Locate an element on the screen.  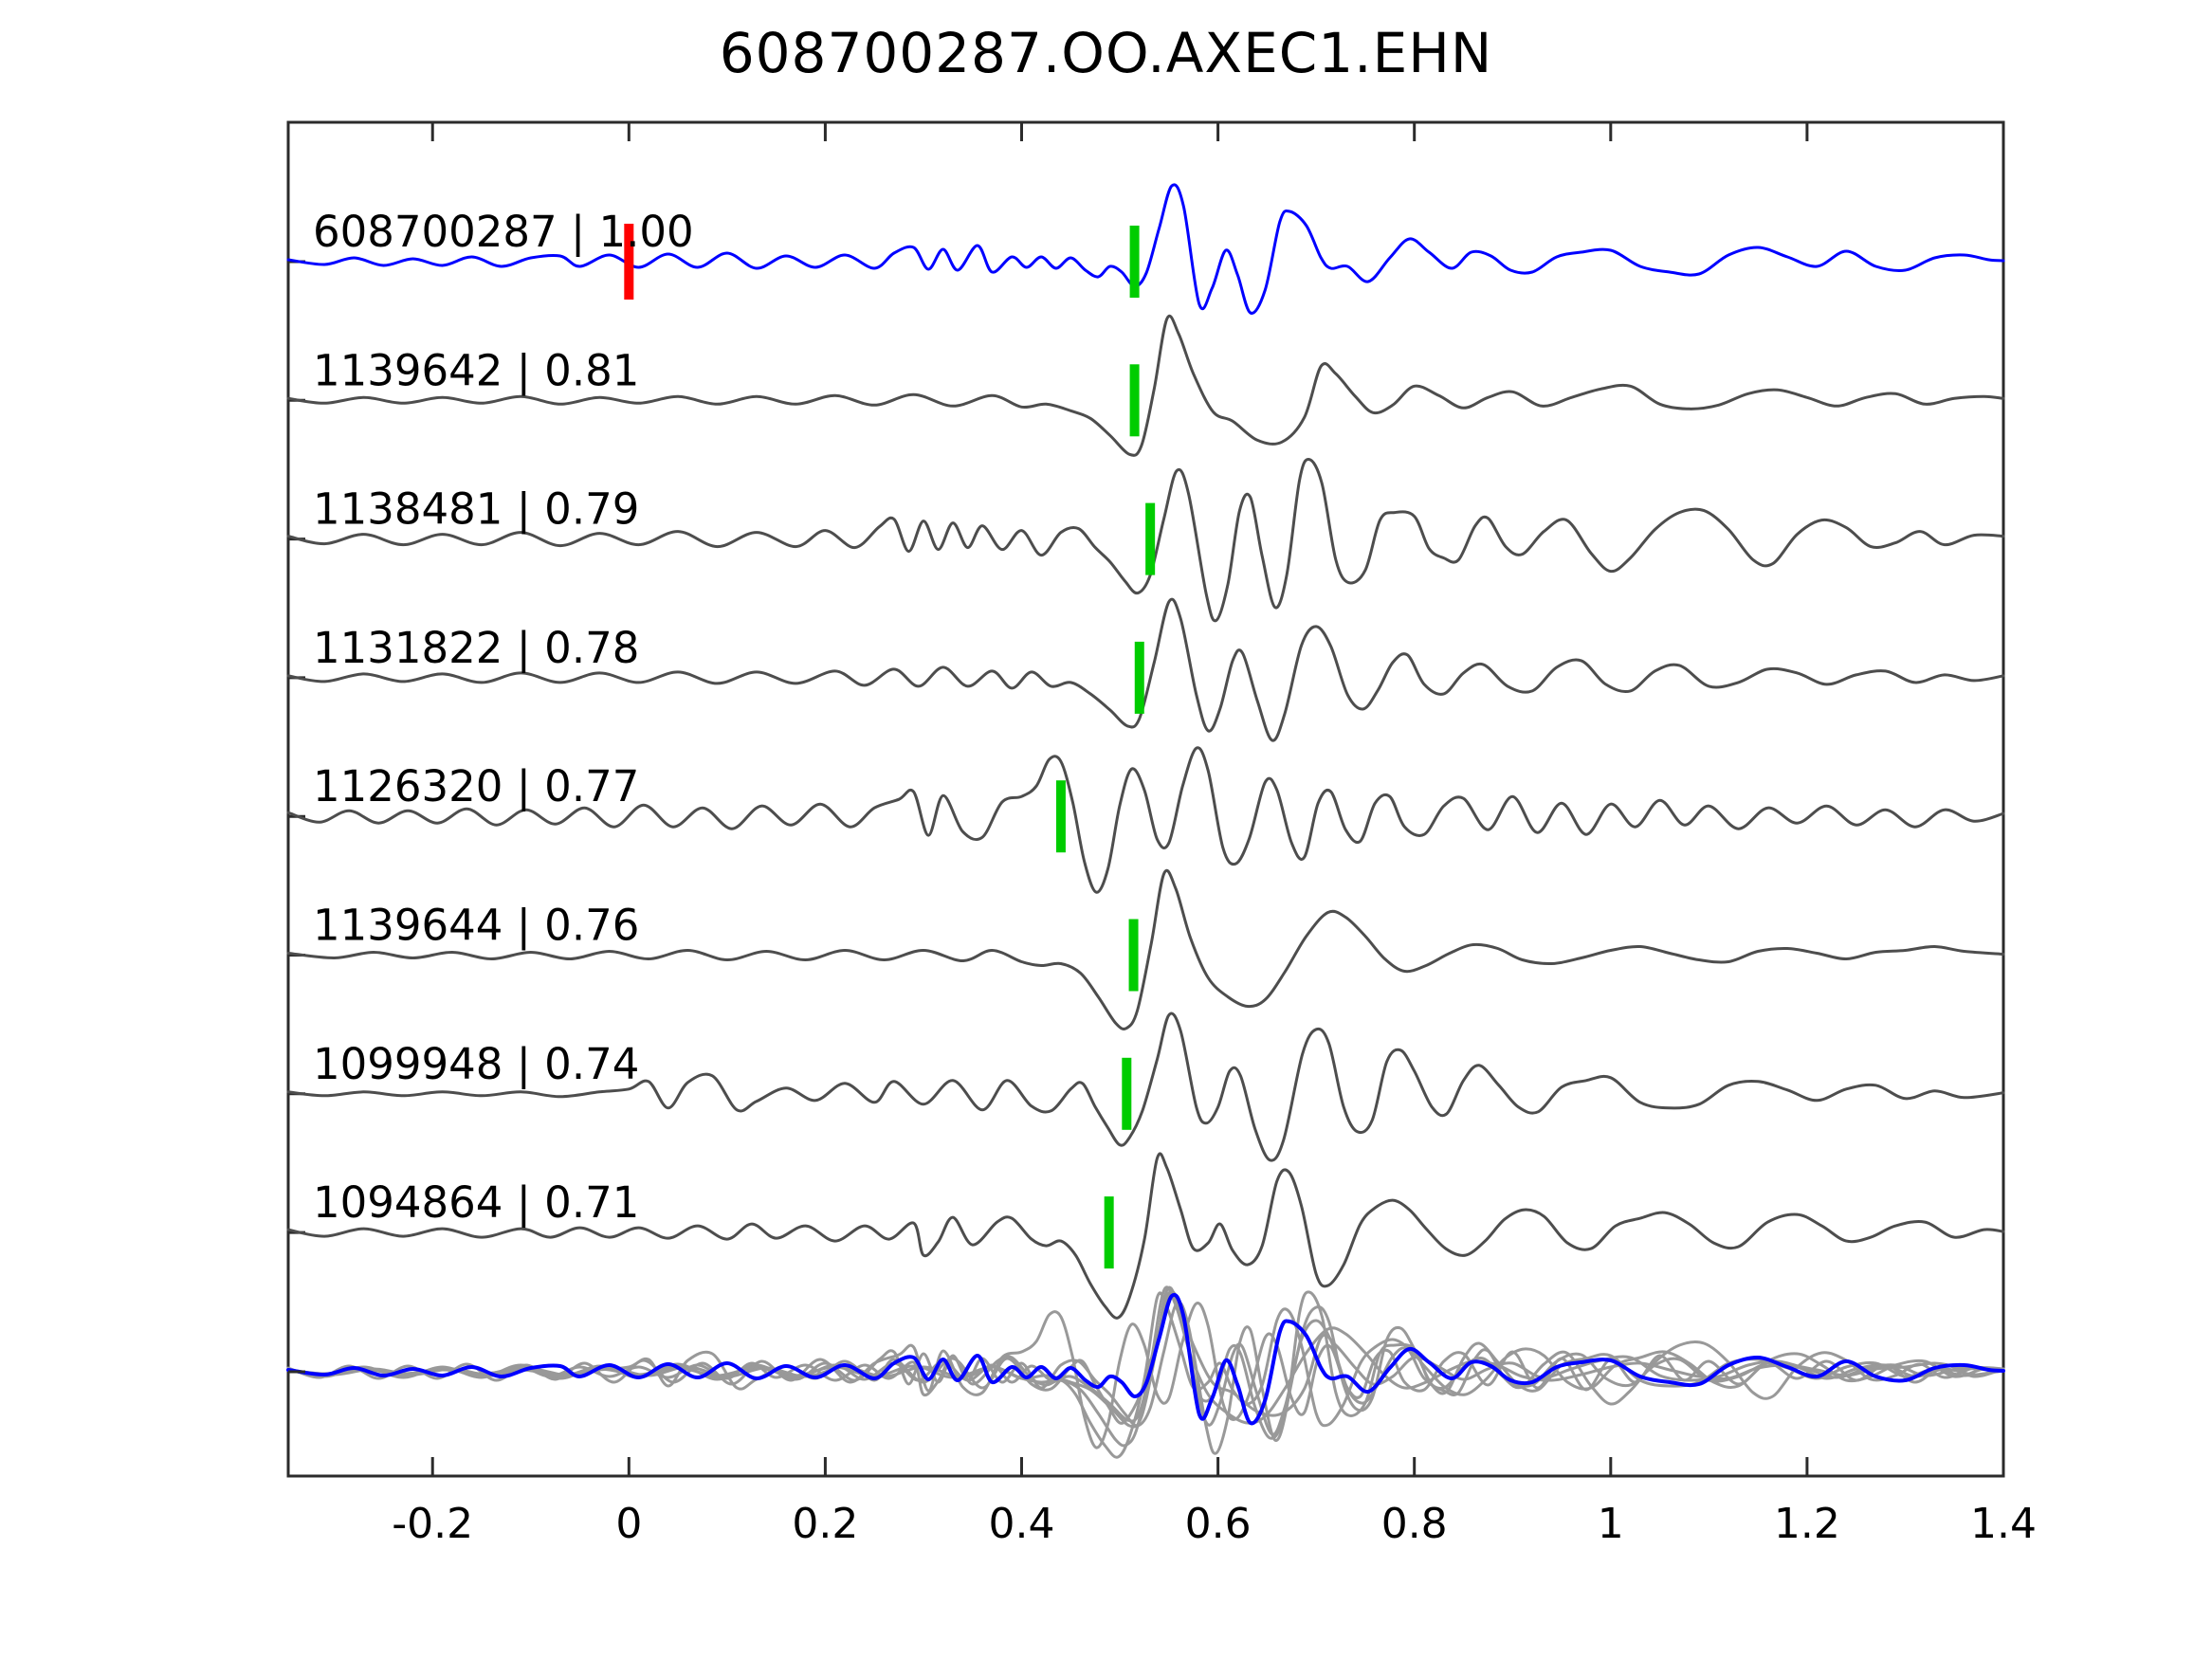
x-tick-label: 1.4 is located at coordinates (2003, 1524).